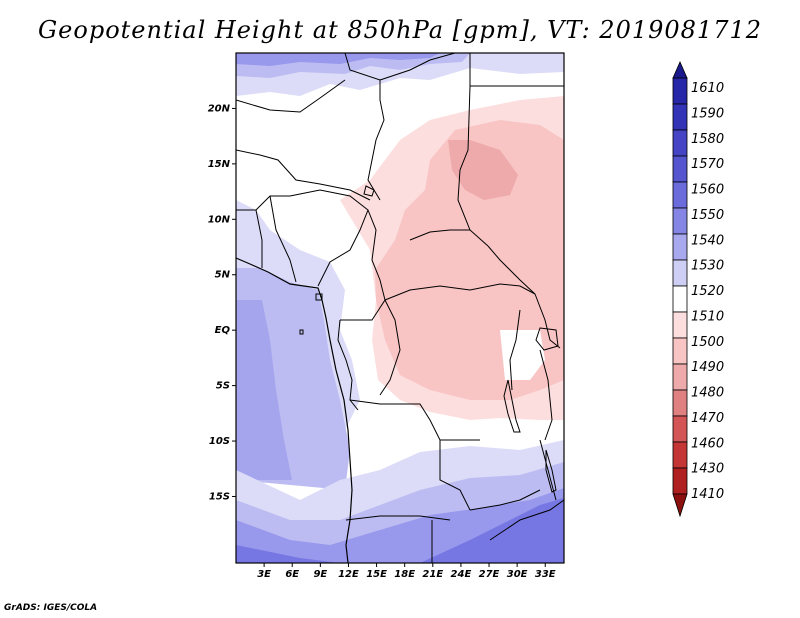 The height and width of the screenshot is (618, 800). I want to click on border-niger-chad, so click(376, 140).